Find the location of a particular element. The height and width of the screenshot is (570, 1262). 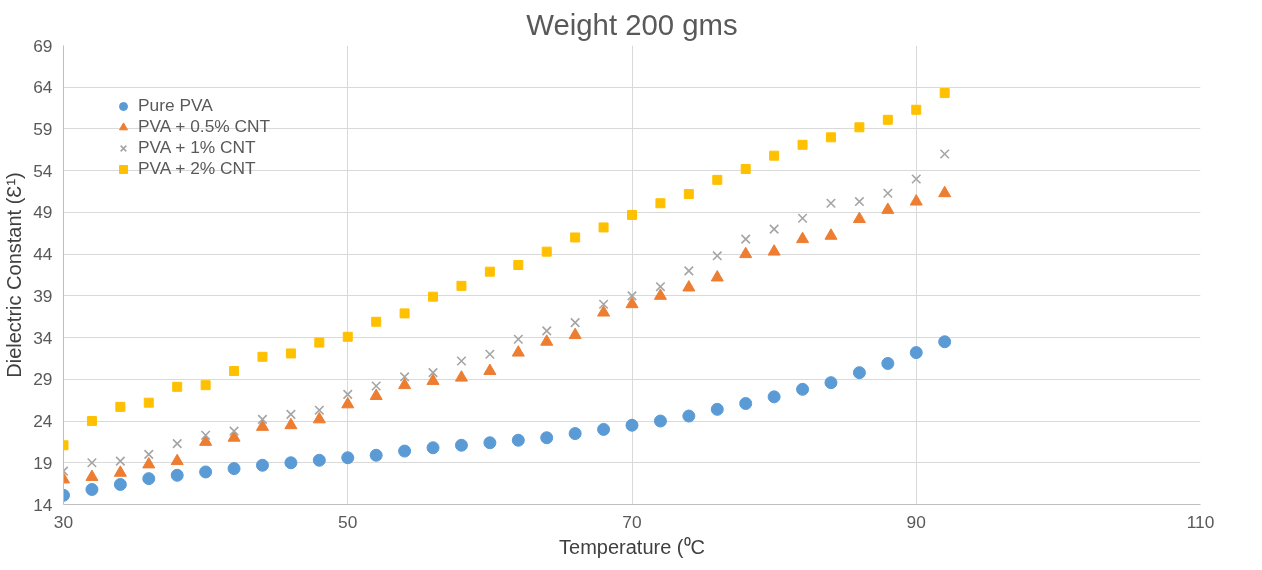

y-tick-label: 19 is located at coordinates (43, 462).